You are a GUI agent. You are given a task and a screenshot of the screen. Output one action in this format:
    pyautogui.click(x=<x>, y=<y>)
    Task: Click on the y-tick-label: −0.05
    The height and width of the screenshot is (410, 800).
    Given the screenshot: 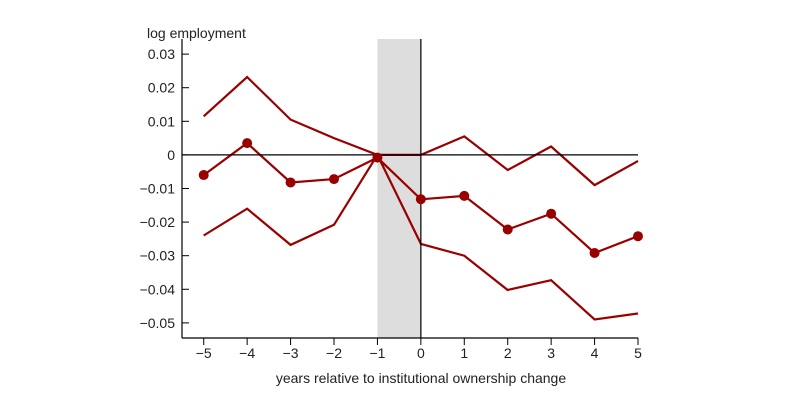 What is the action you would take?
    pyautogui.click(x=158, y=323)
    